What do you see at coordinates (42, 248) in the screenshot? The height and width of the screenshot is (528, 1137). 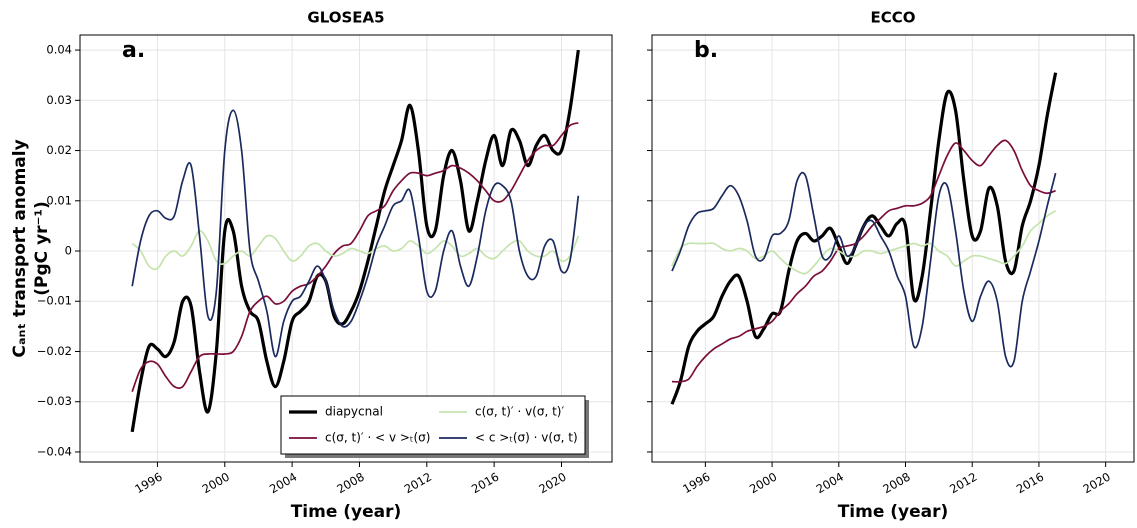 I see `y-axis-label: (PgC yr⁻¹)` at bounding box center [42, 248].